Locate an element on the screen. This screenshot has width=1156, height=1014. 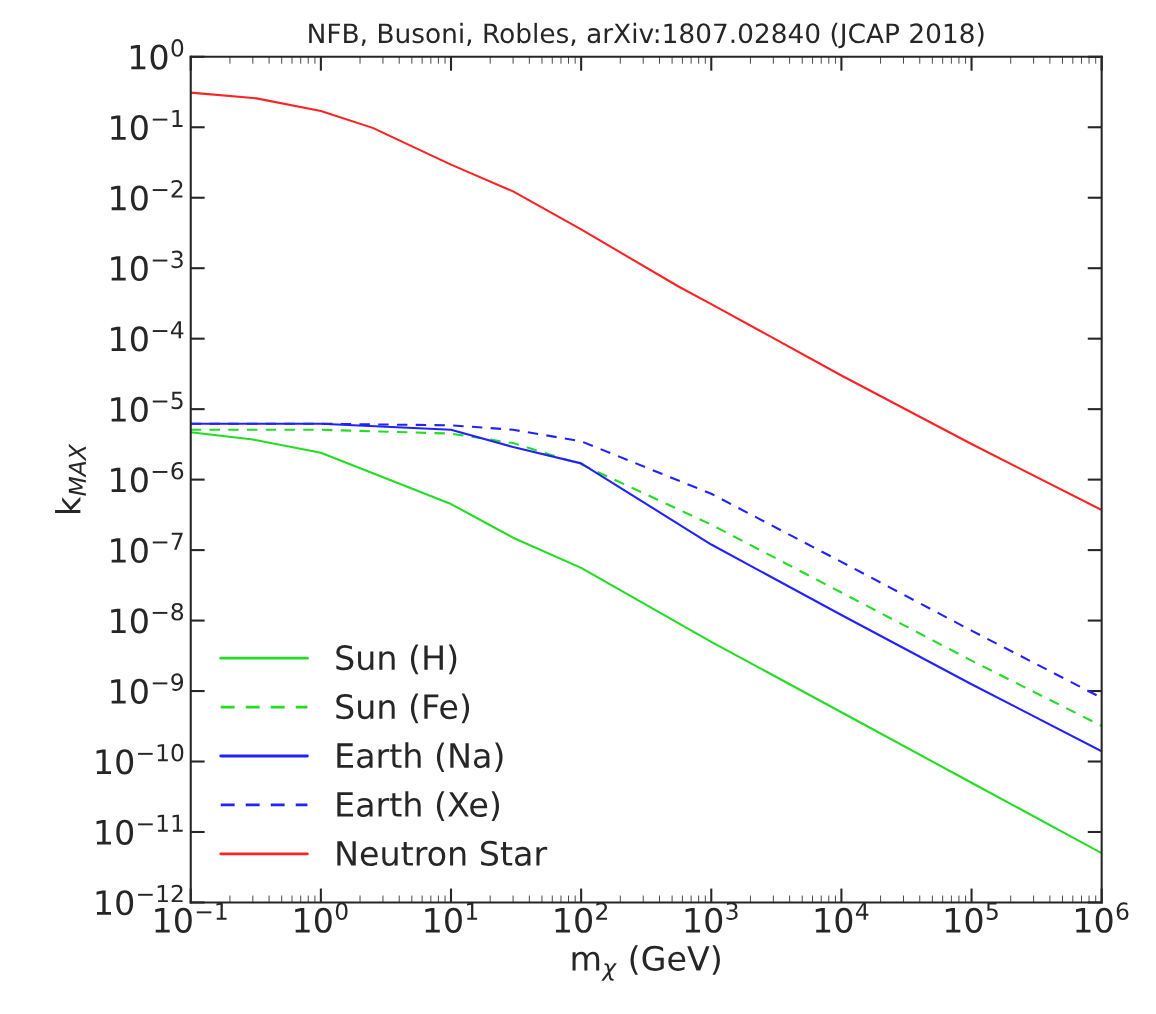
legend-label: Earth (Xe) is located at coordinates (418, 806).